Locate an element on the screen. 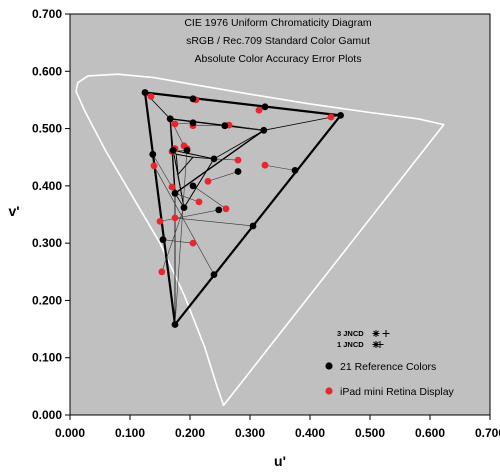 The height and width of the screenshot is (474, 500). chart-title-line-2: sRGB / Rec.709 Standard Color Gamut is located at coordinates (278, 41).